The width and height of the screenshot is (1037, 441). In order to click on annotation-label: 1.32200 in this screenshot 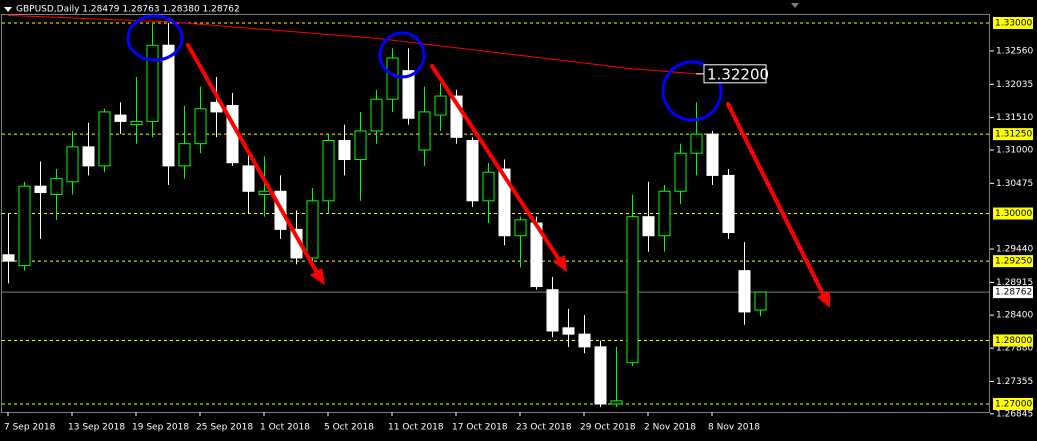, I will do `click(738, 74)`.